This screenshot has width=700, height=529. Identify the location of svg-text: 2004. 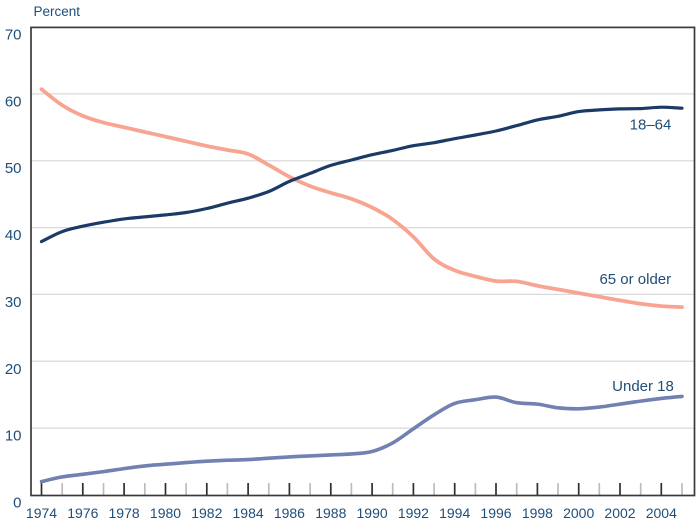
(661, 513).